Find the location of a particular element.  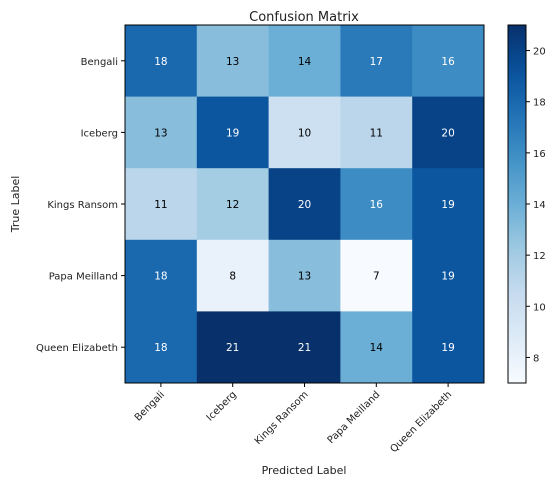

cell-value-label: 17 is located at coordinates (376, 62).